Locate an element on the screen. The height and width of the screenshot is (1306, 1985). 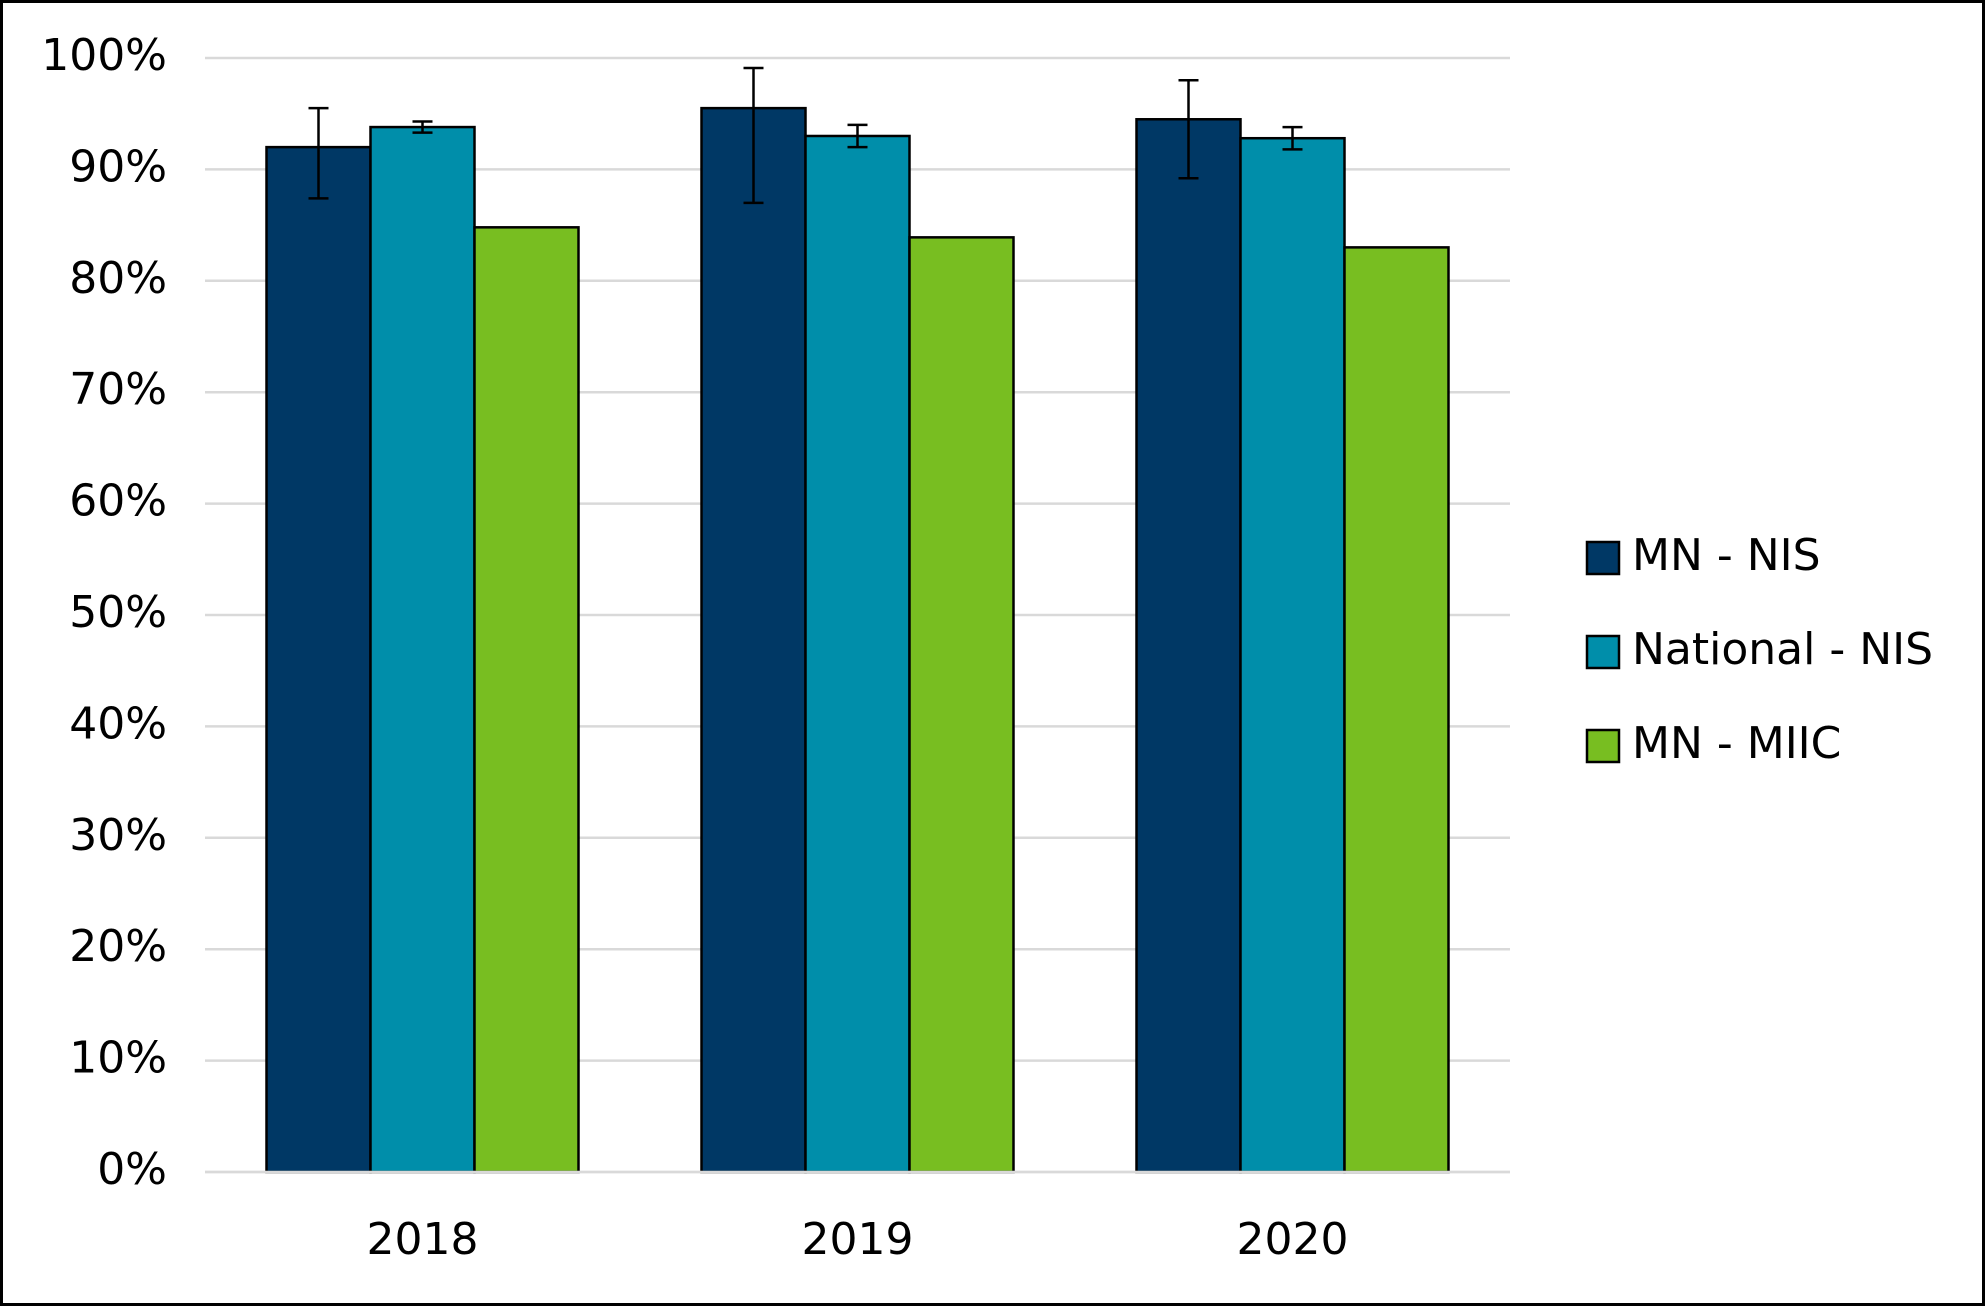
y-tick-label: 70% is located at coordinates (118, 389).